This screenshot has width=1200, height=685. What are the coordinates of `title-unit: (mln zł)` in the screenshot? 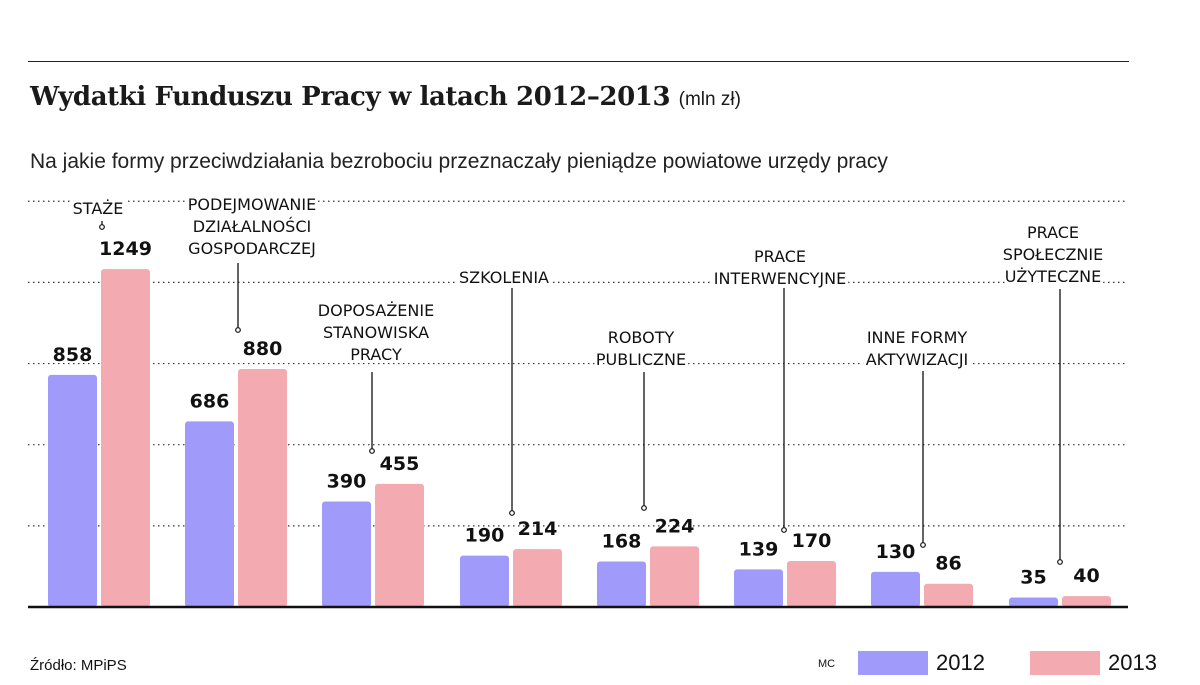 It's located at (709, 99).